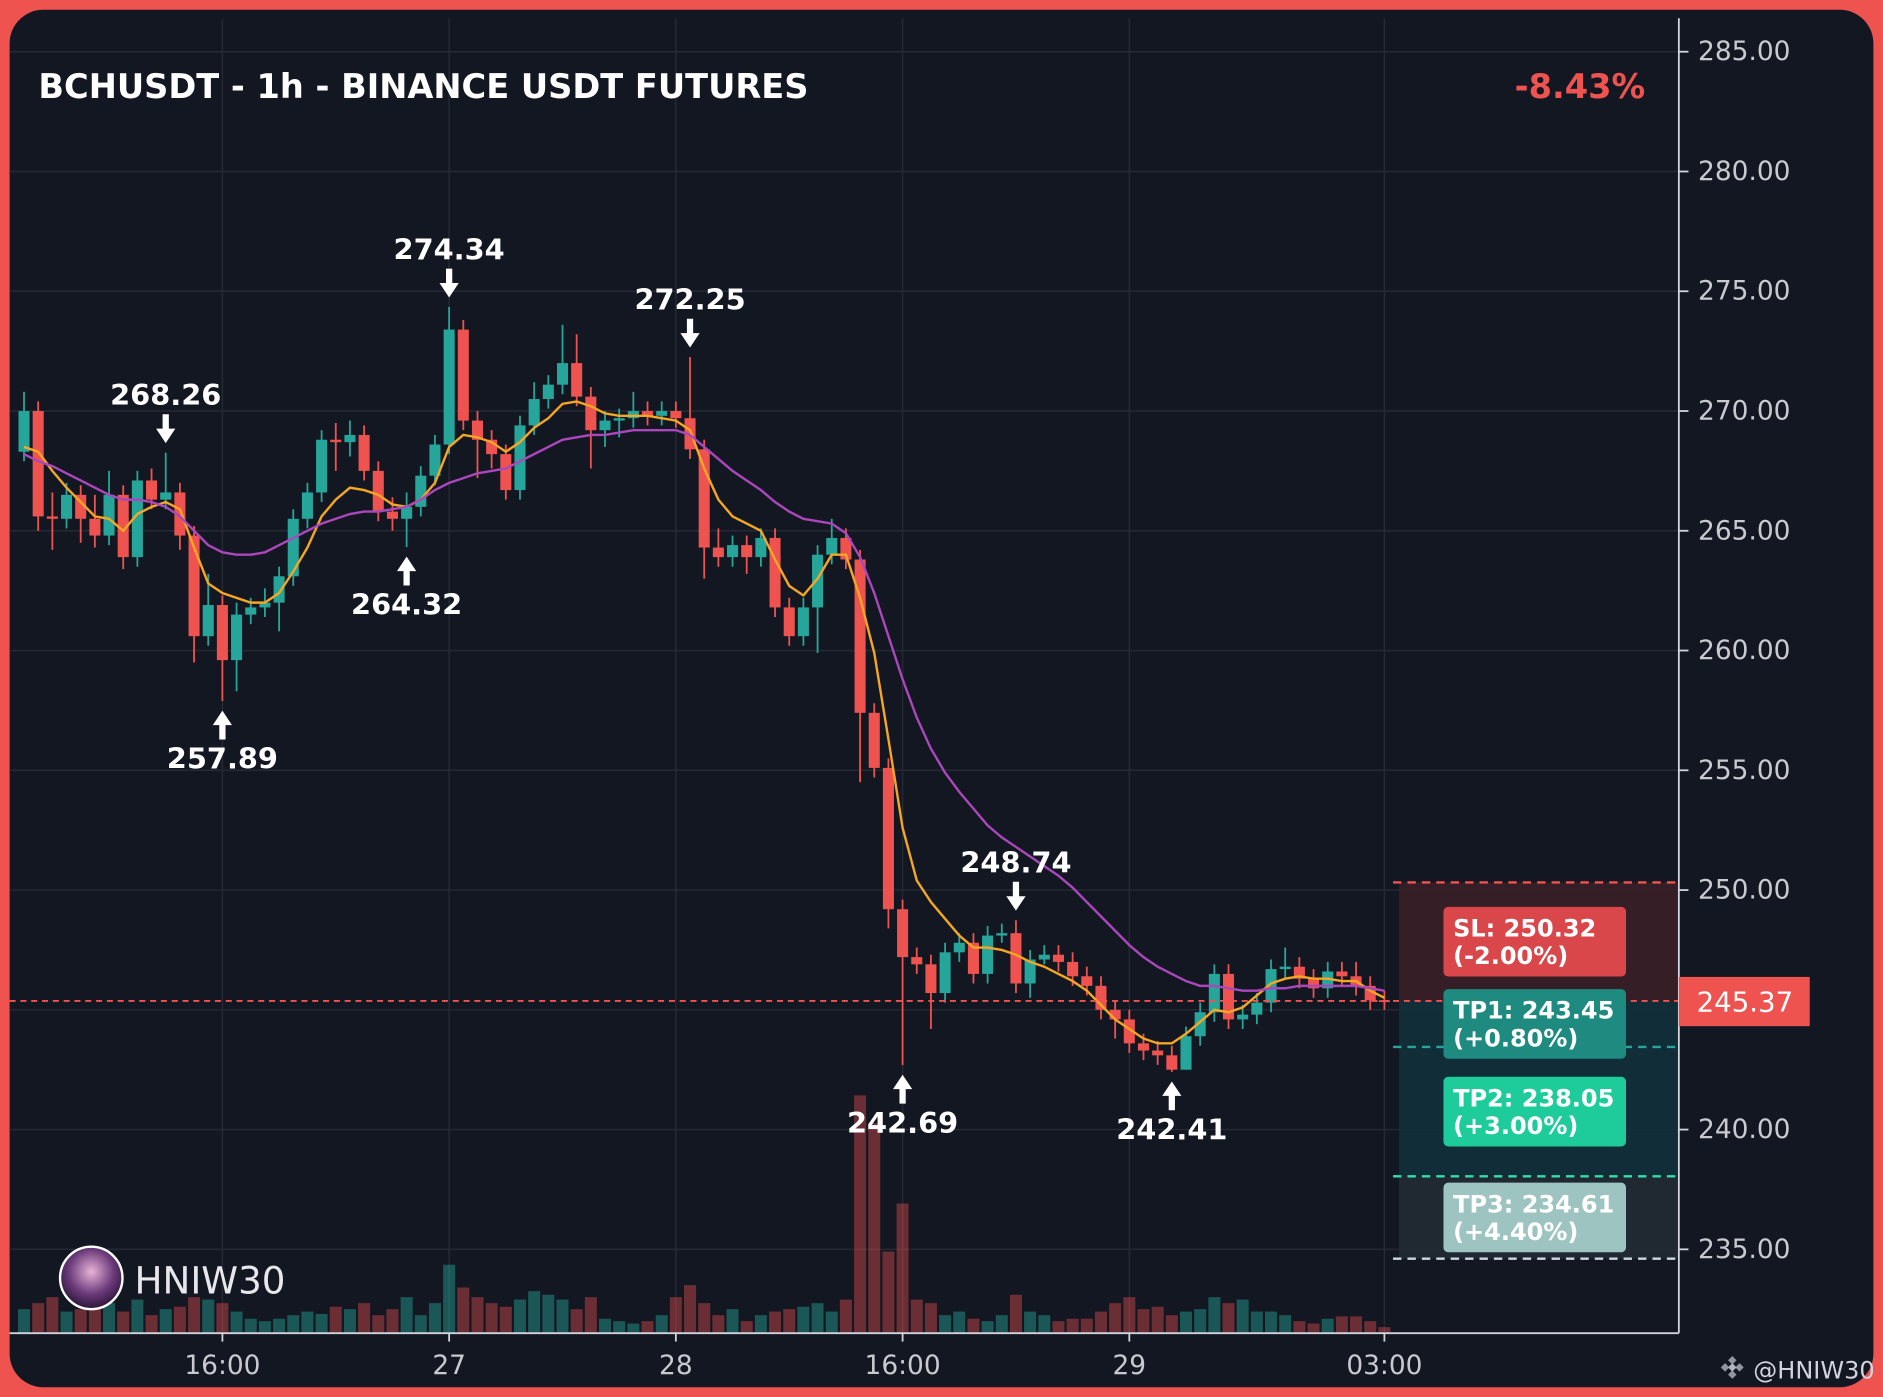 Image resolution: width=1883 pixels, height=1397 pixels. What do you see at coordinates (1171, 1129) in the screenshot?
I see `annotation-label: 242.41` at bounding box center [1171, 1129].